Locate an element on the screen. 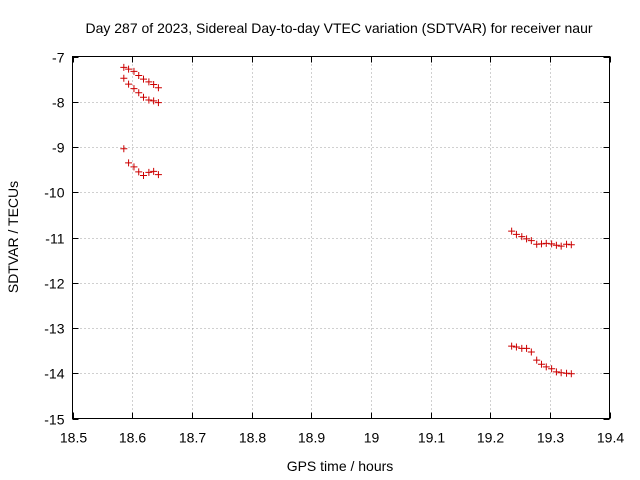  y-tick-label: -11 is located at coordinates (54, 239).